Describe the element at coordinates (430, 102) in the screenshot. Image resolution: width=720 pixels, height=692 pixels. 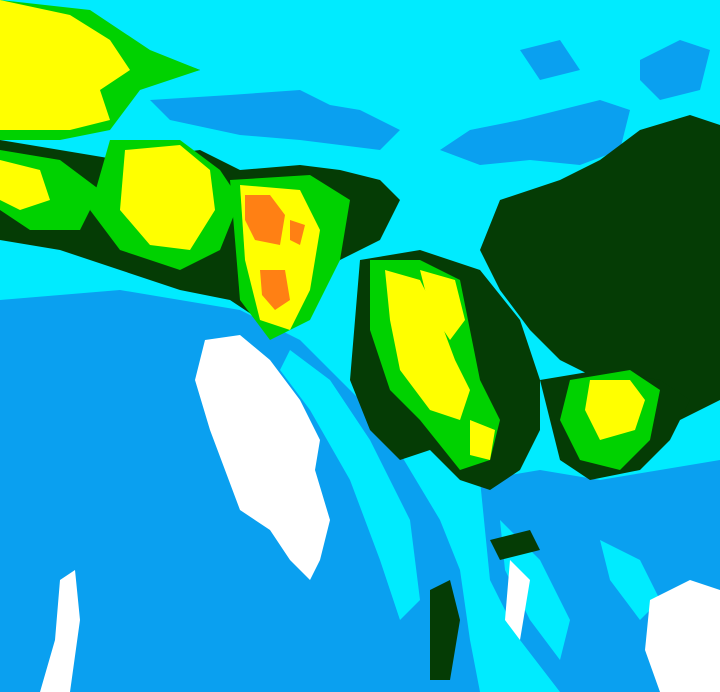
I see `blue-patches-upper` at that location.